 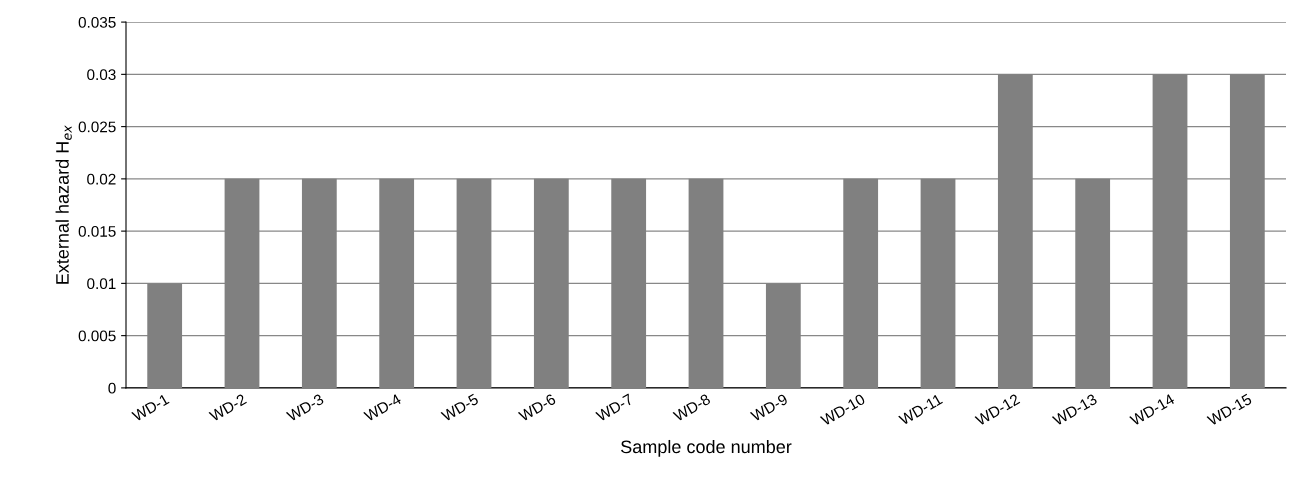 What do you see at coordinates (97, 231) in the screenshot?
I see `y-tick-label: 0.015` at bounding box center [97, 231].